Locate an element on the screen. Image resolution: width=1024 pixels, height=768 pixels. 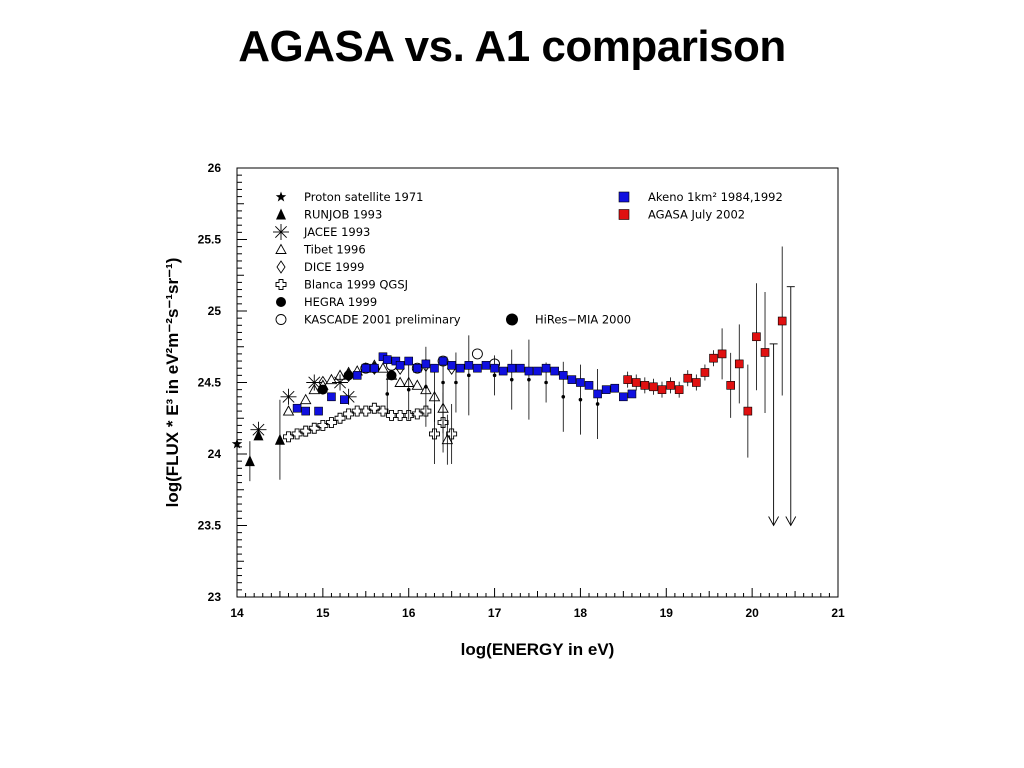
legend-label: DICE 1999 is located at coordinates (334, 267).